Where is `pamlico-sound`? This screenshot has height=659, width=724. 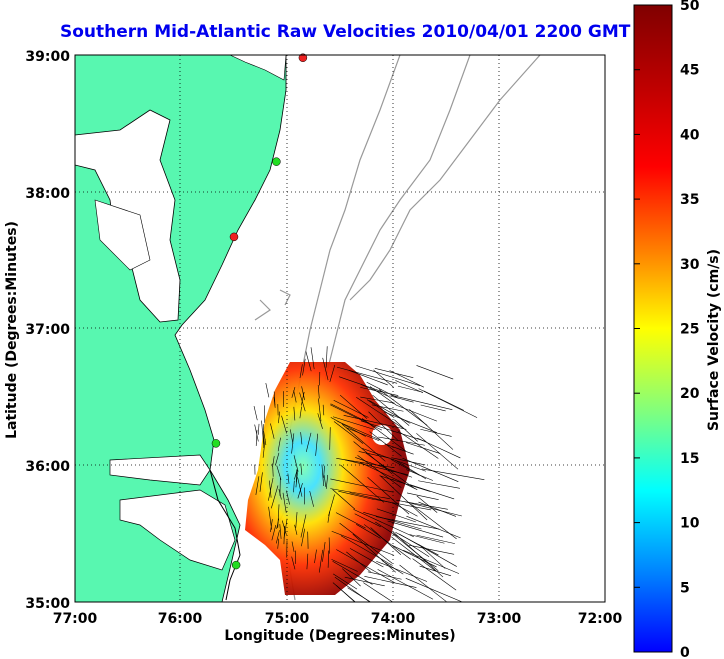
pamlico-sound is located at coordinates (177, 530).